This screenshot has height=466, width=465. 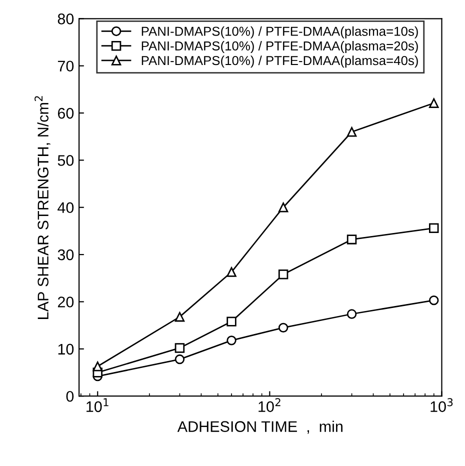 What do you see at coordinates (66, 19) in the screenshot?
I see `y-tick-label: 80` at bounding box center [66, 19].